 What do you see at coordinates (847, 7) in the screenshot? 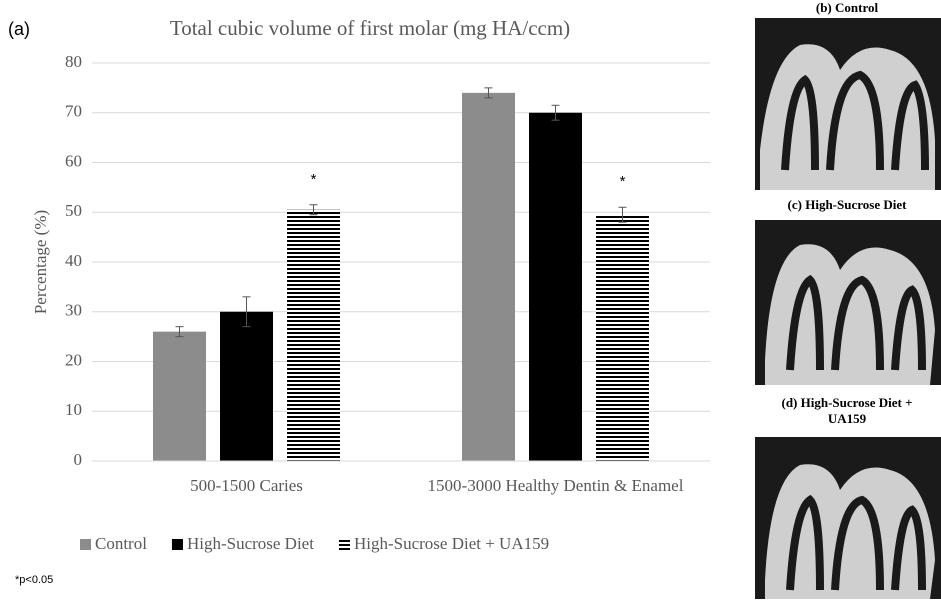
I see `image-title: (b) Control` at bounding box center [847, 7].